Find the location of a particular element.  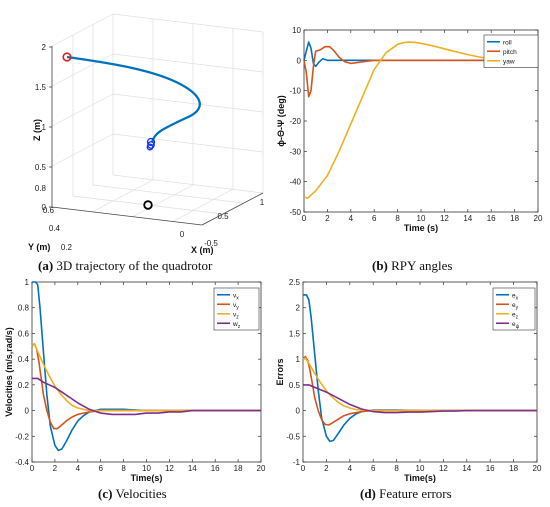

legend-label: vy is located at coordinates (236, 306).